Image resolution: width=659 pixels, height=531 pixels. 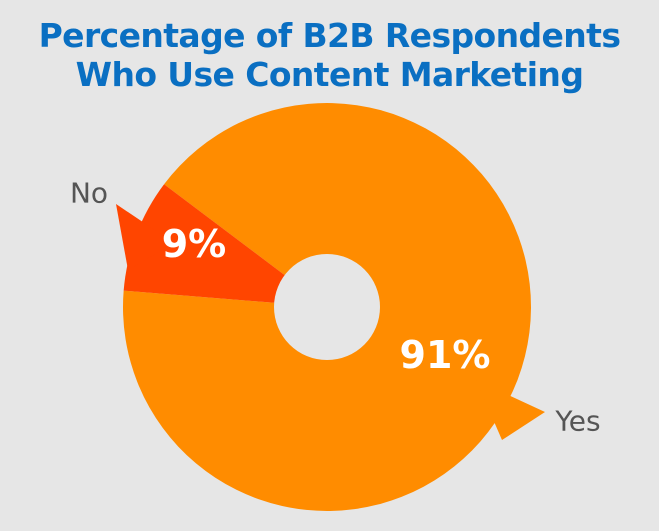 I want to click on pie-slice-no, so click(x=225, y=245).